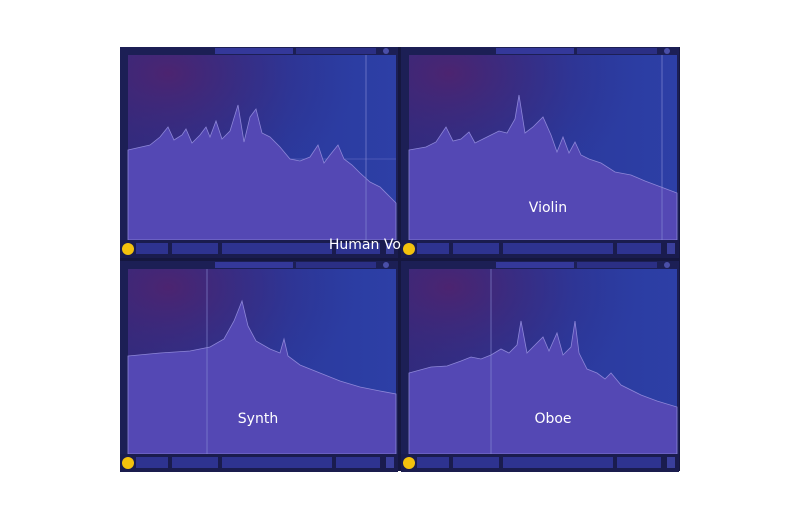  What do you see at coordinates (258, 419) in the screenshot?
I see `panel-label: Synth` at bounding box center [258, 419].